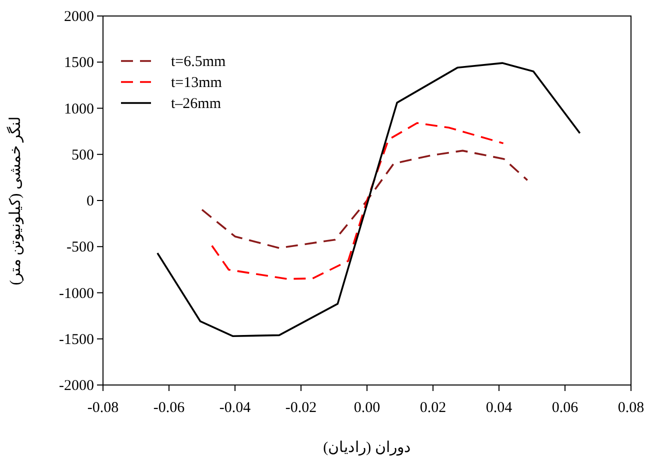  I want to click on x-tick-label: 0.08, so click(631, 408).